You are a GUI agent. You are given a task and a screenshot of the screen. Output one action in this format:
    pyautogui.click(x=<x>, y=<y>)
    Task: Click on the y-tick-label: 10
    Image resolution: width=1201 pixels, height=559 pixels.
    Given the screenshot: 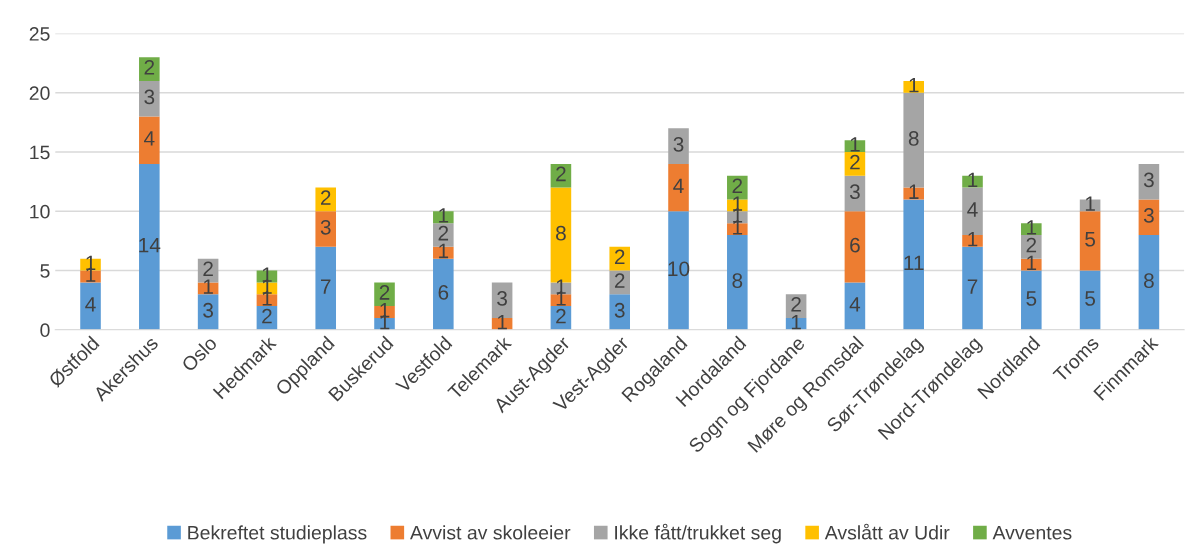 What is the action you would take?
    pyautogui.click(x=40, y=211)
    